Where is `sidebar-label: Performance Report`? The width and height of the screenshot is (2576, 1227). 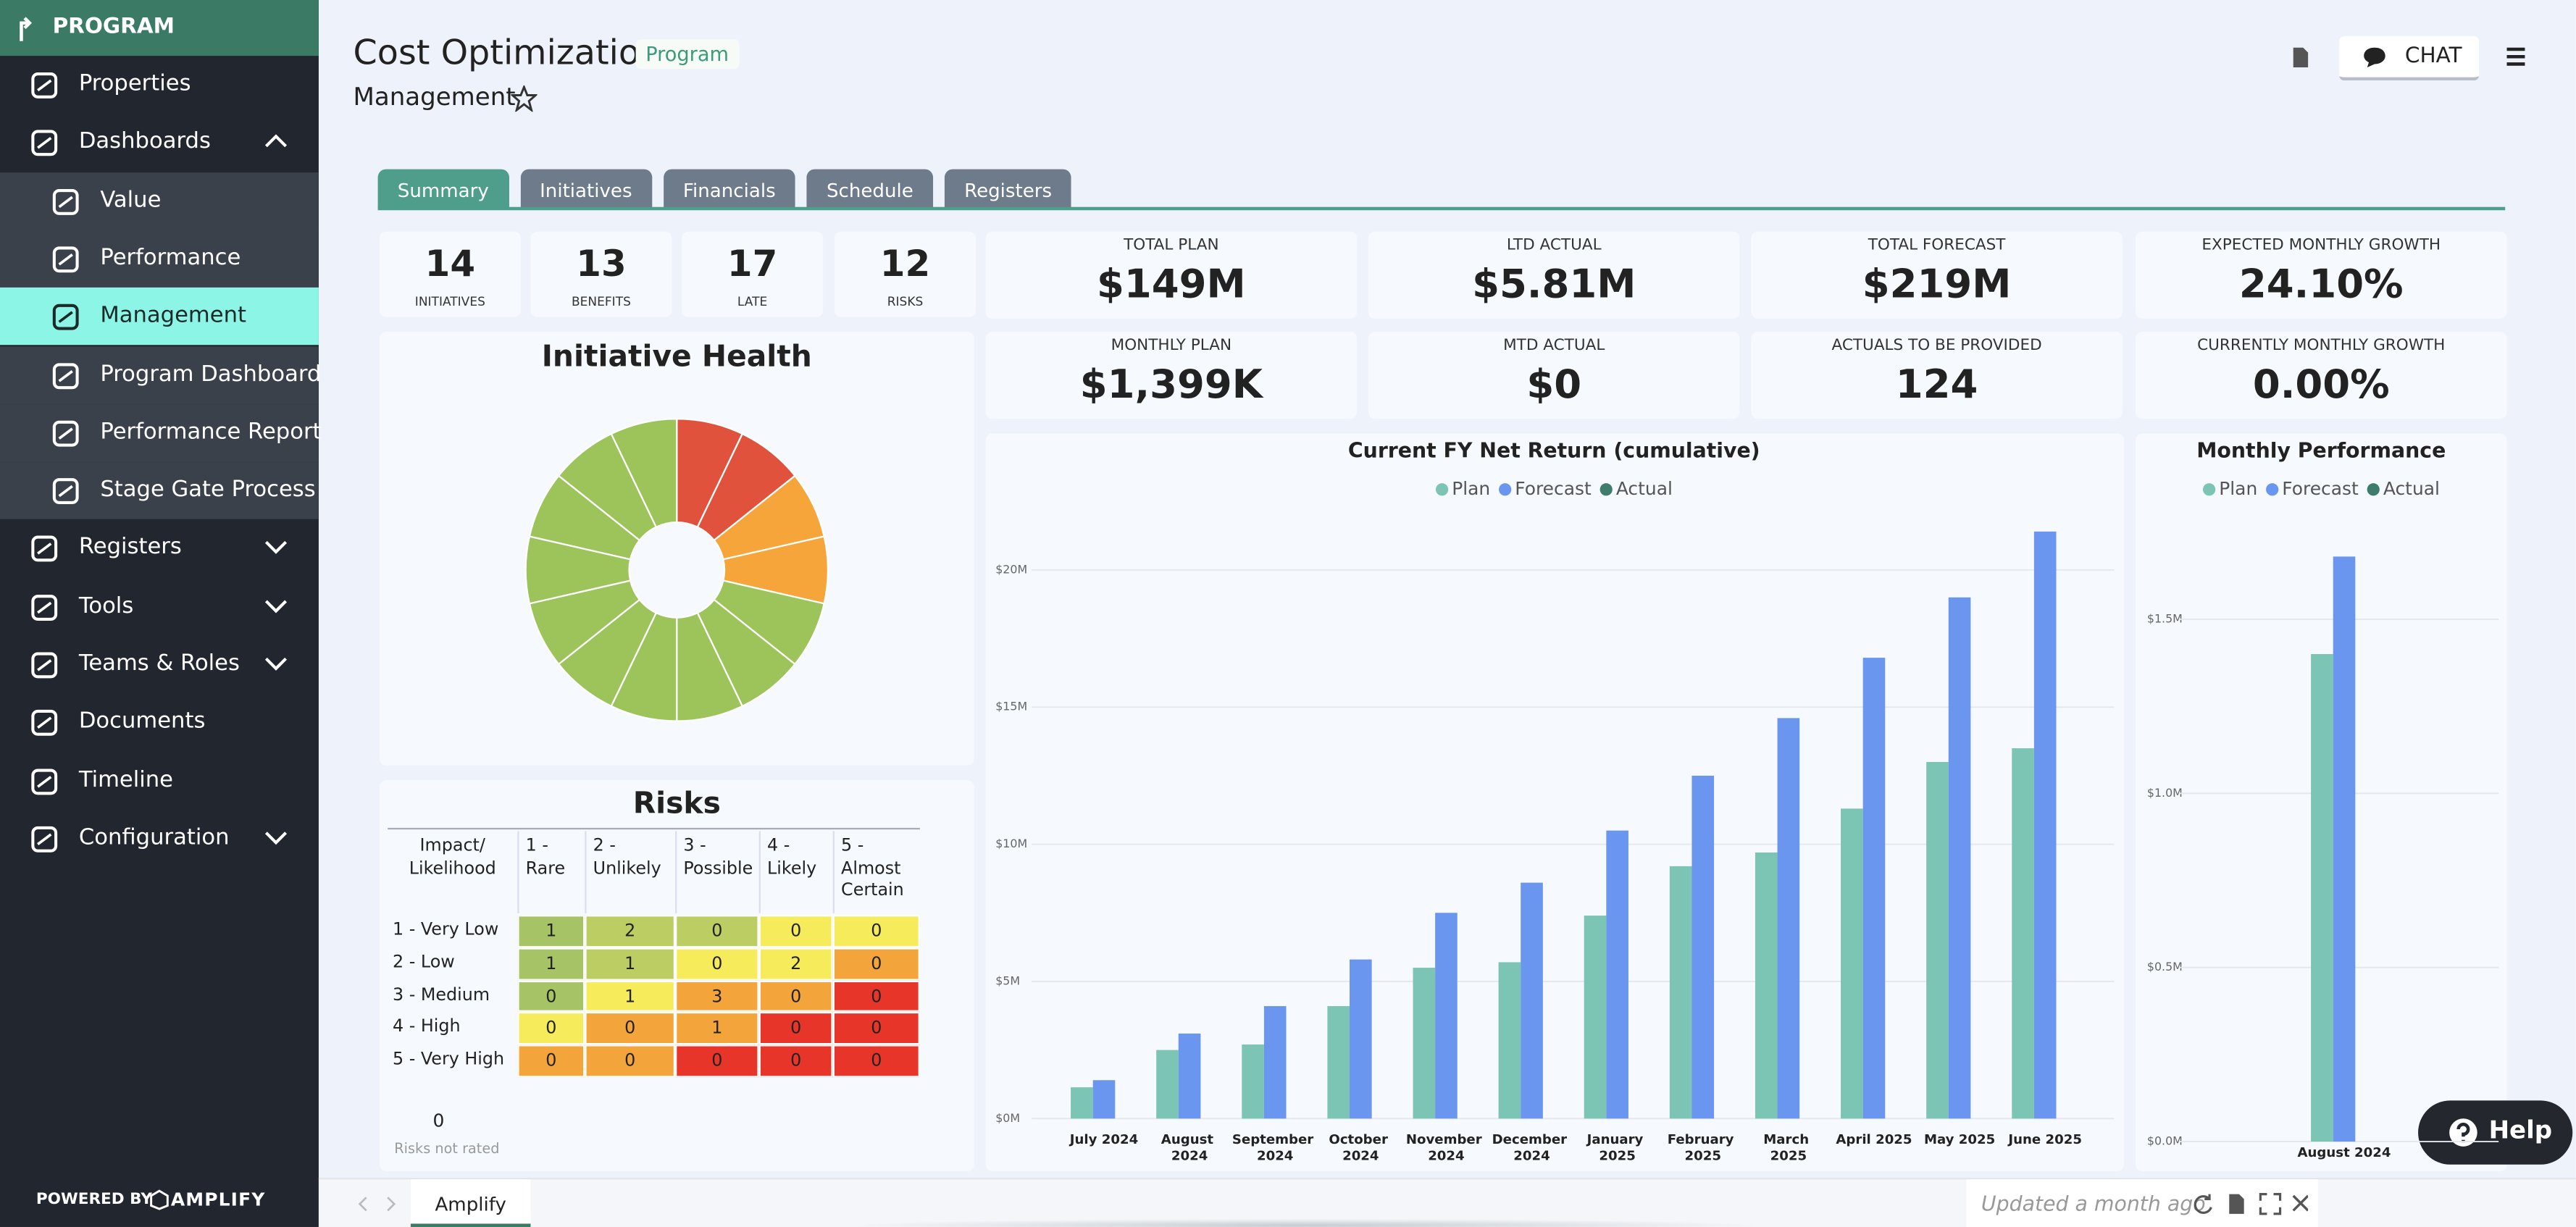
sidebar-label: Performance Report is located at coordinates (211, 431).